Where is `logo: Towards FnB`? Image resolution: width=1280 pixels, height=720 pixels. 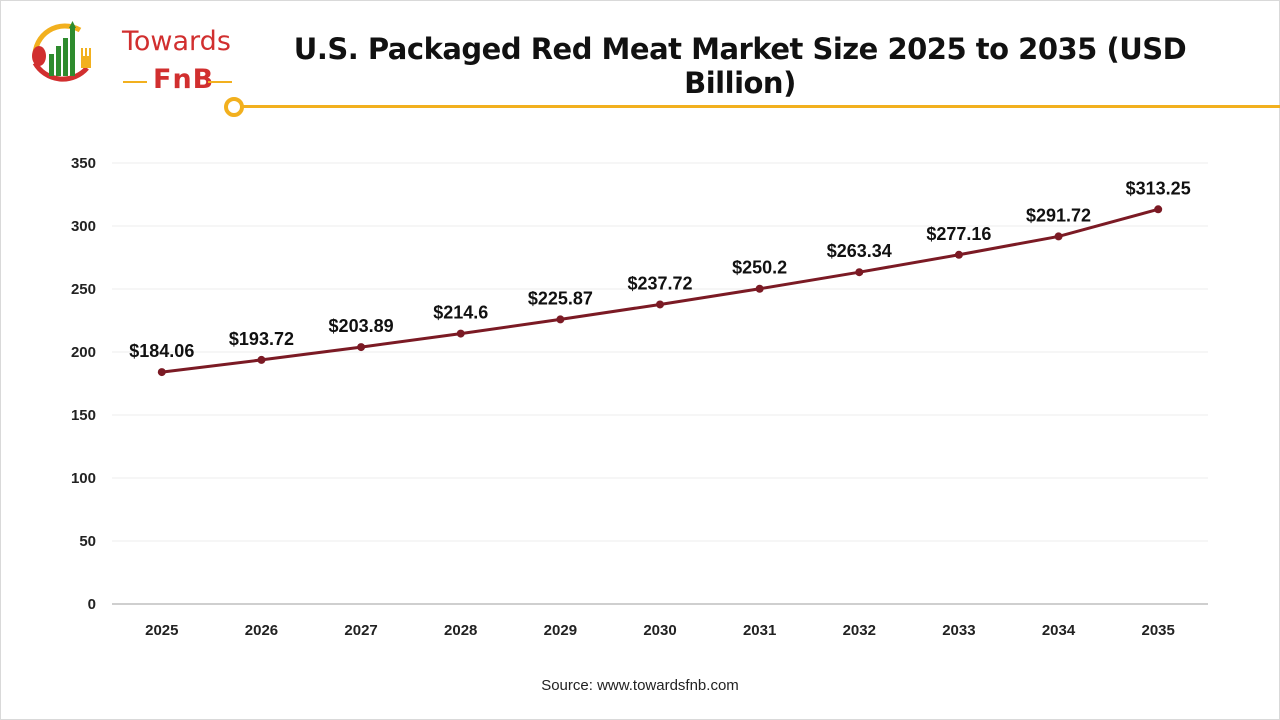 logo: Towards FnB is located at coordinates (128, 56).